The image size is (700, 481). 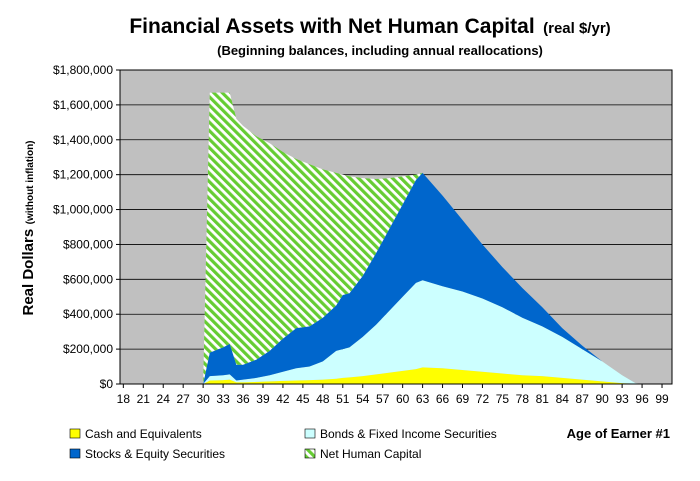 I want to click on x-tick-label: 45, so click(x=303, y=399).